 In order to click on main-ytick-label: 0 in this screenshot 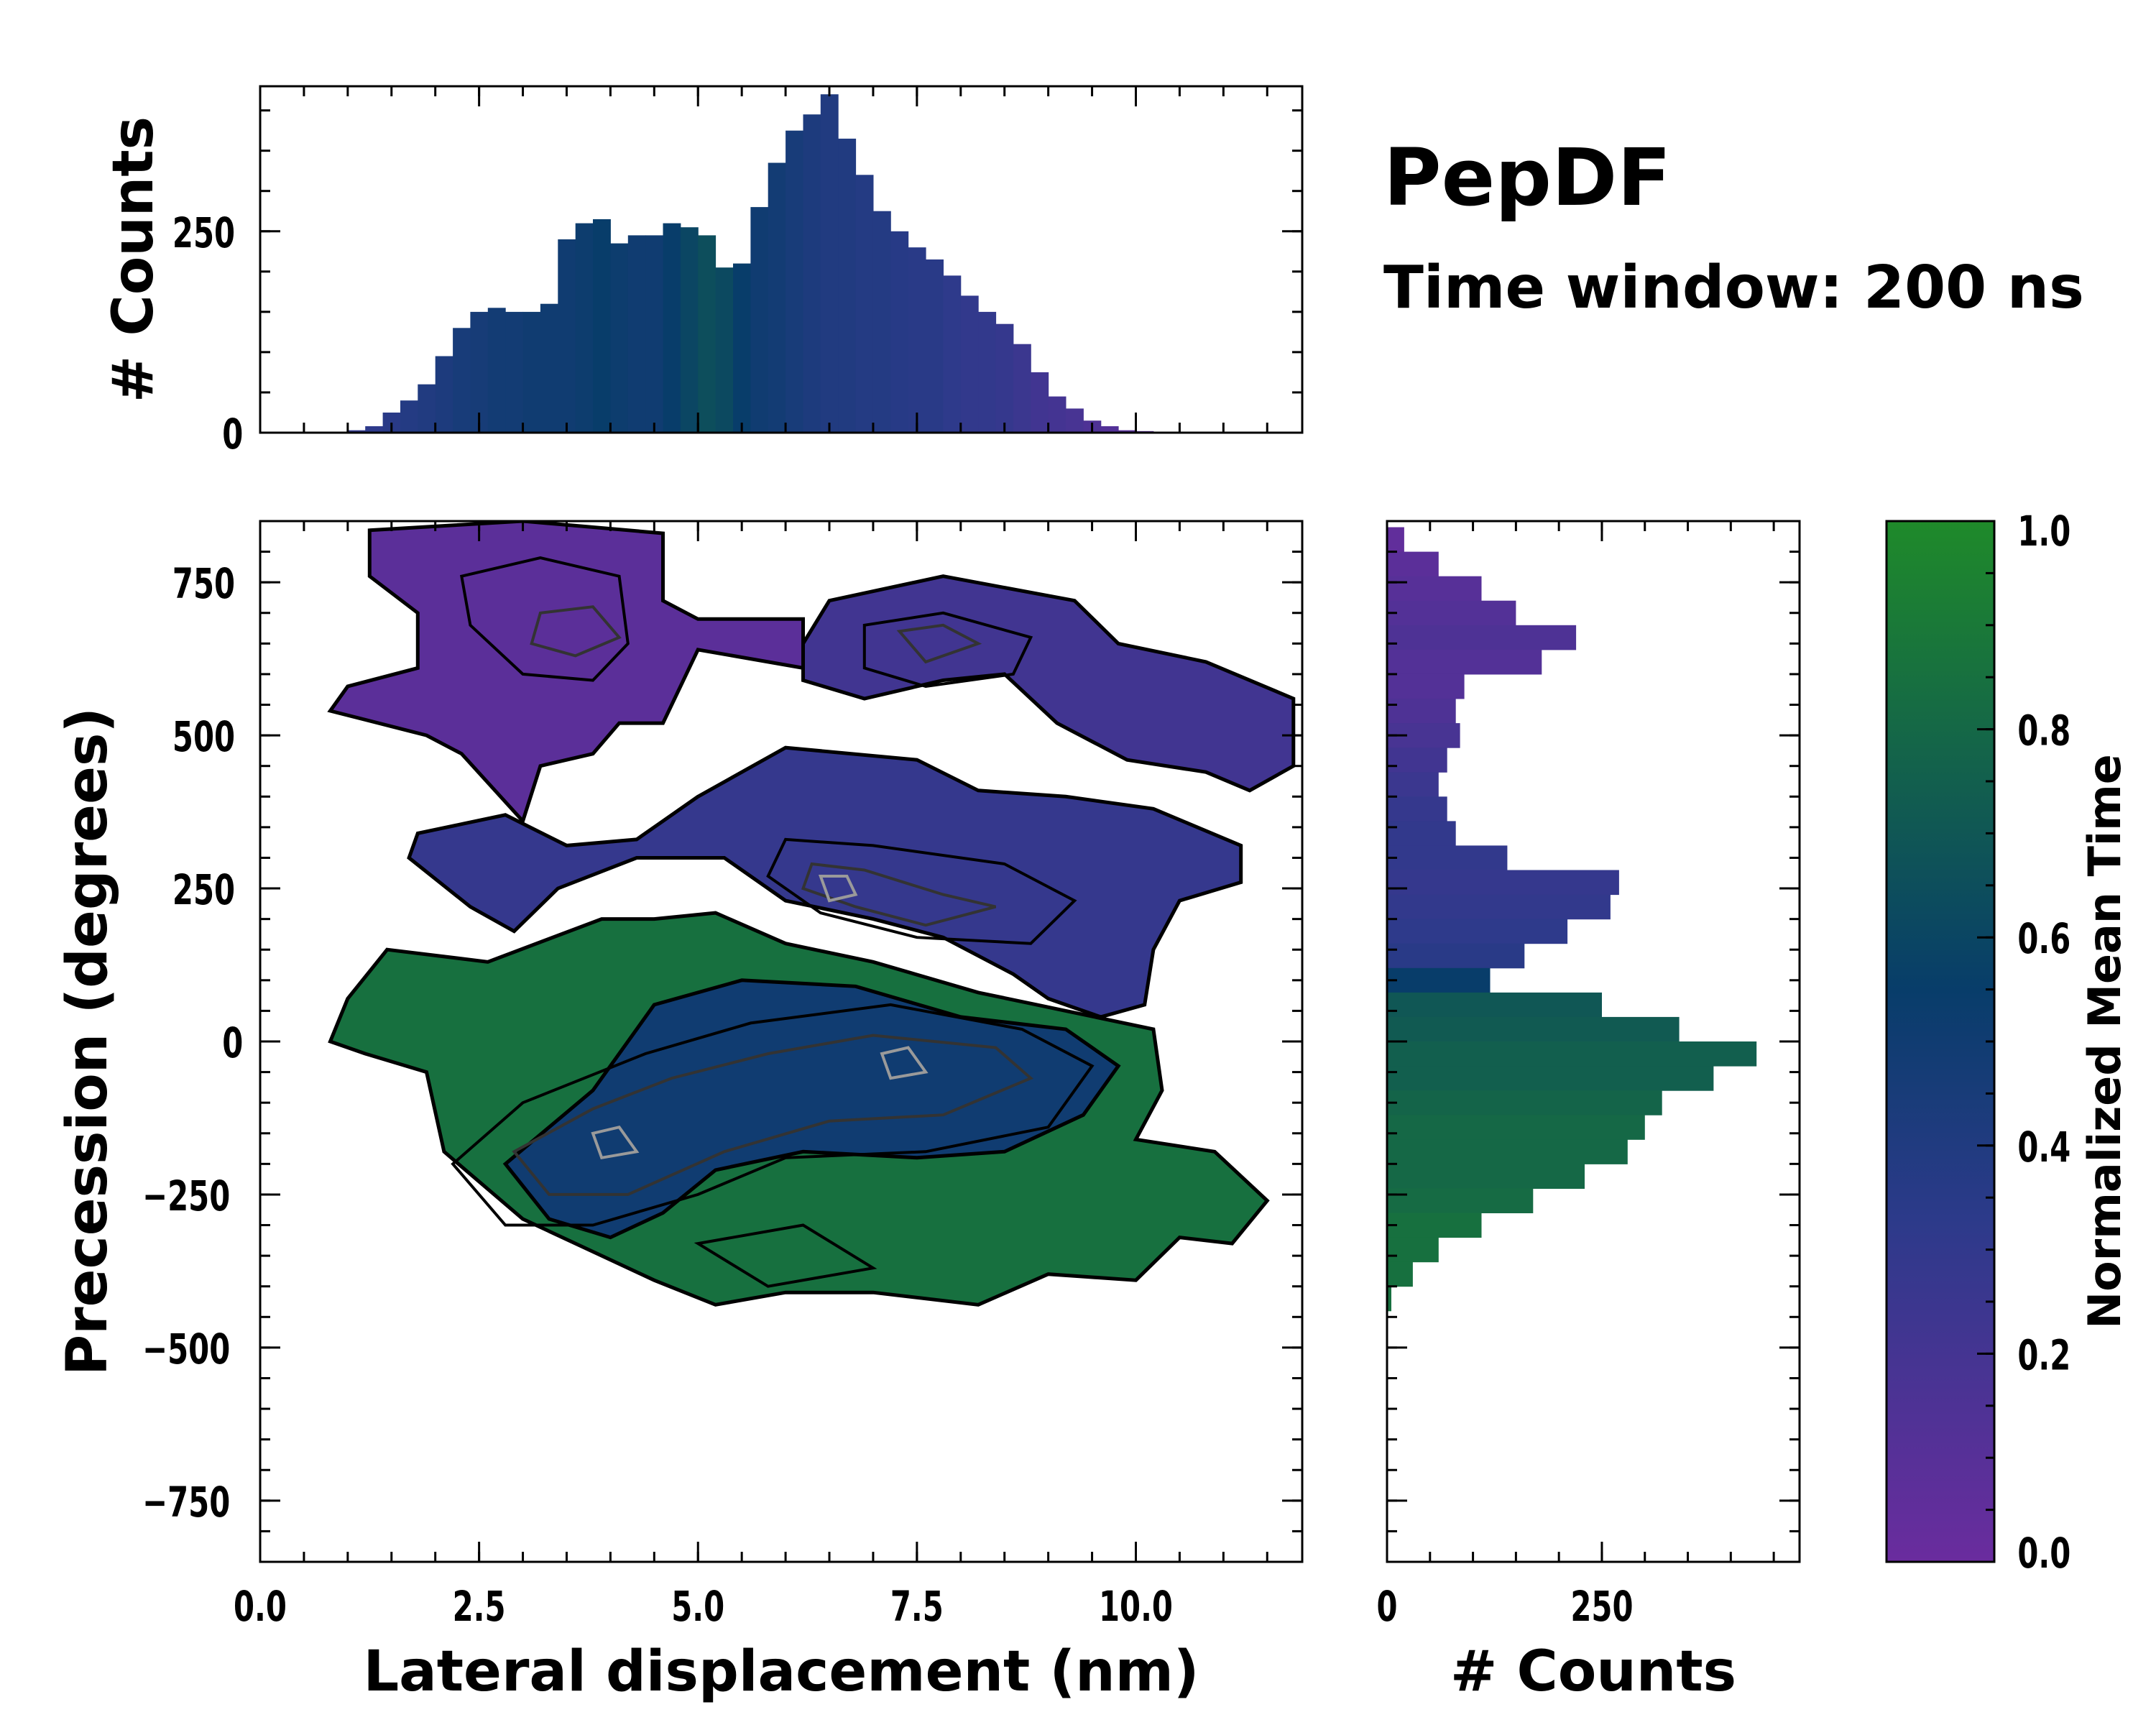, I will do `click(233, 1042)`.